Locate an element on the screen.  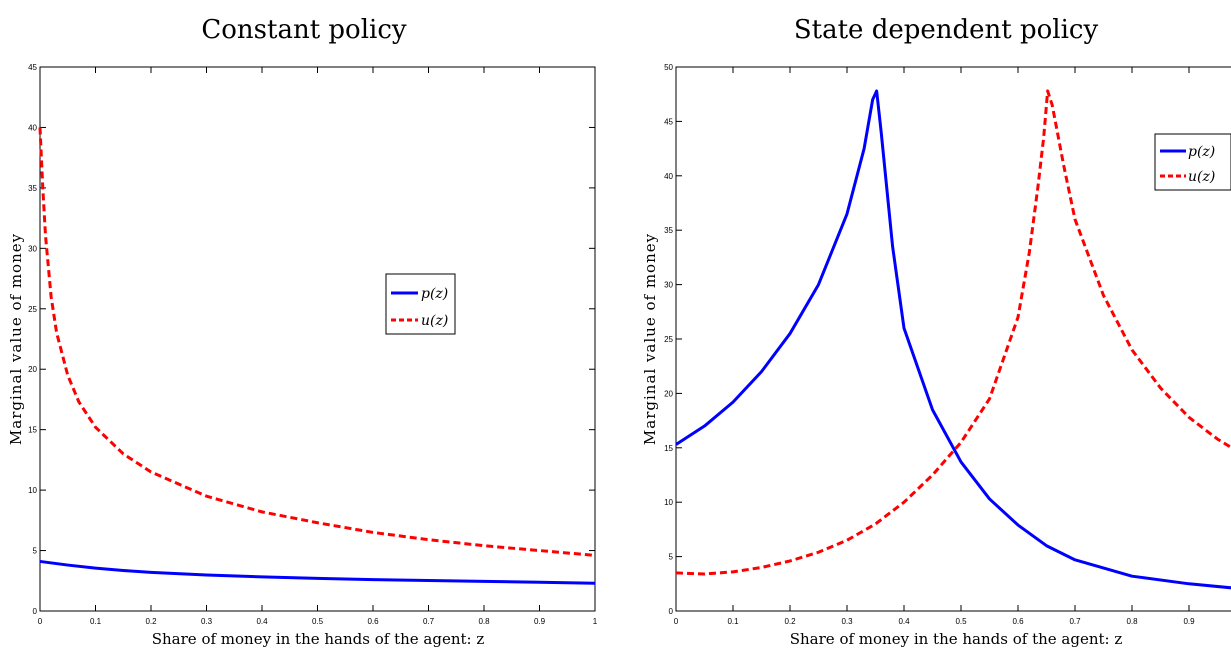
y-axis-label-constant-policy: Marginal value of money is located at coordinates (16, 339).